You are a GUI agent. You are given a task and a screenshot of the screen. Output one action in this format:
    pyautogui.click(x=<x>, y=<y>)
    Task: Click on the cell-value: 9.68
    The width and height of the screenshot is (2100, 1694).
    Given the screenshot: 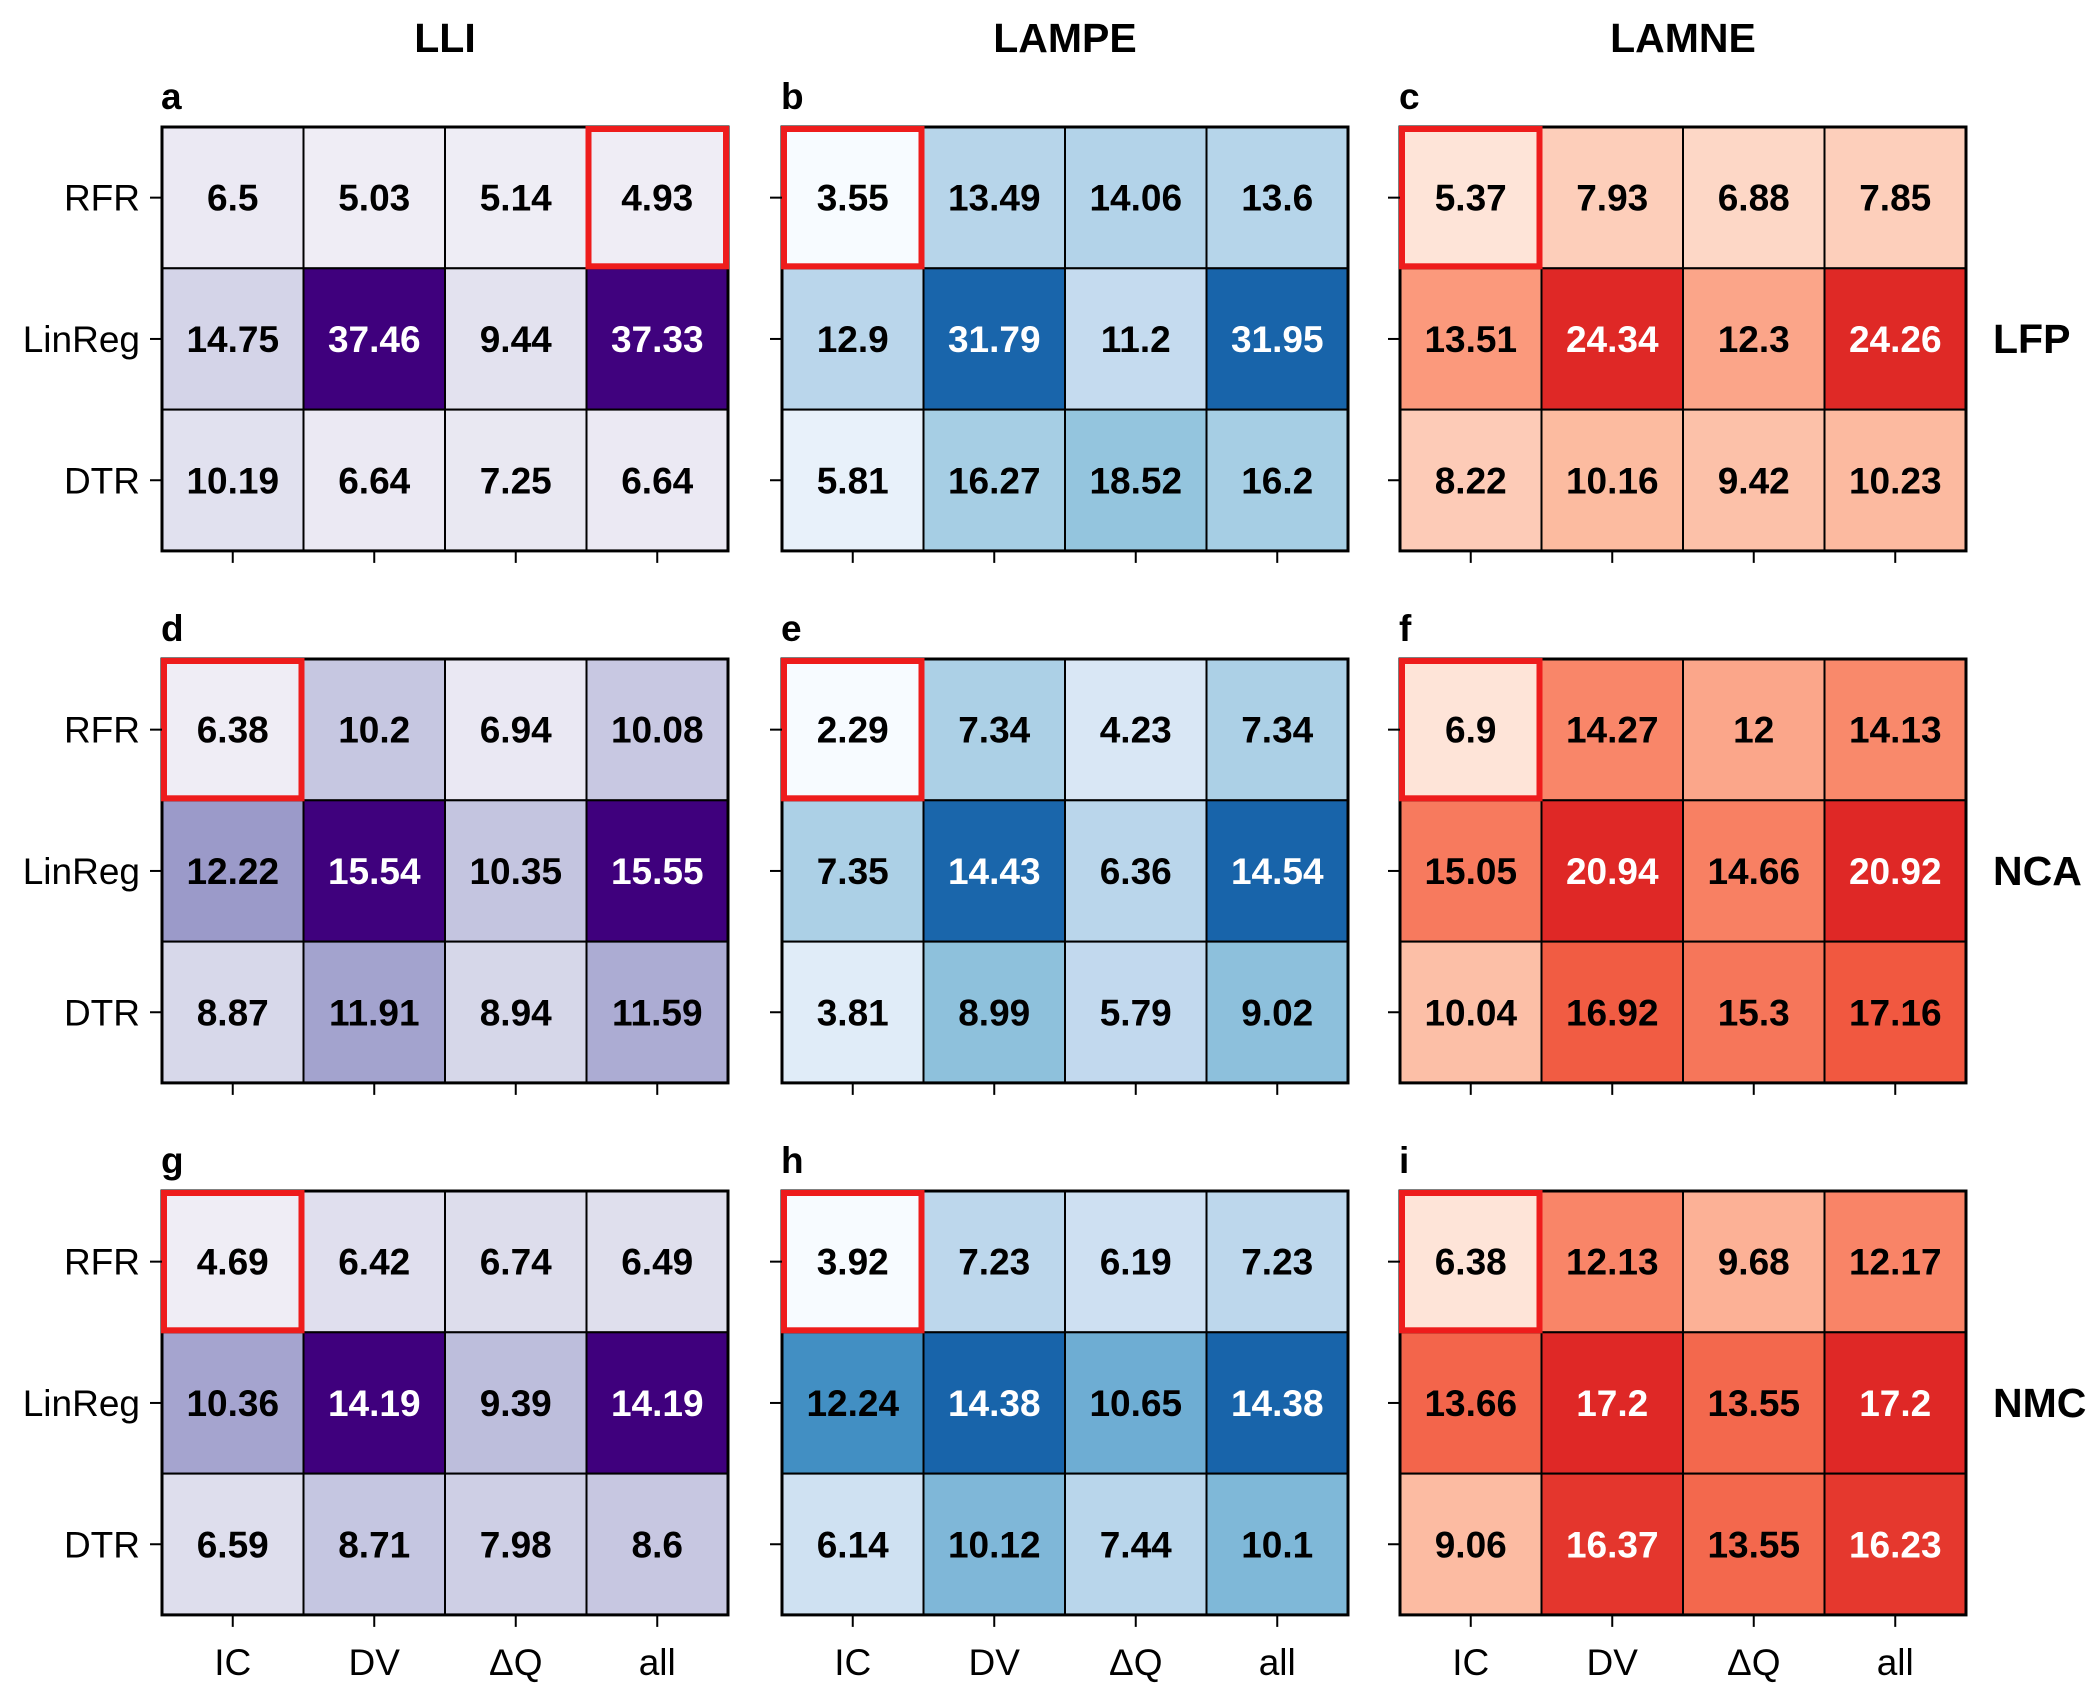 What is the action you would take?
    pyautogui.click(x=1754, y=1262)
    